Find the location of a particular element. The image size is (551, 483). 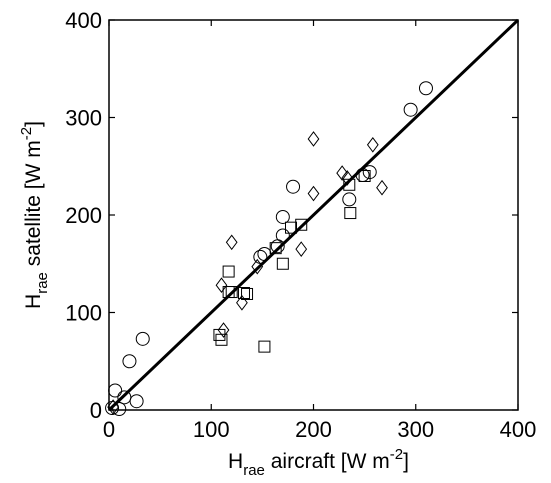

y-tick-label: 100 is located at coordinates (83, 313).